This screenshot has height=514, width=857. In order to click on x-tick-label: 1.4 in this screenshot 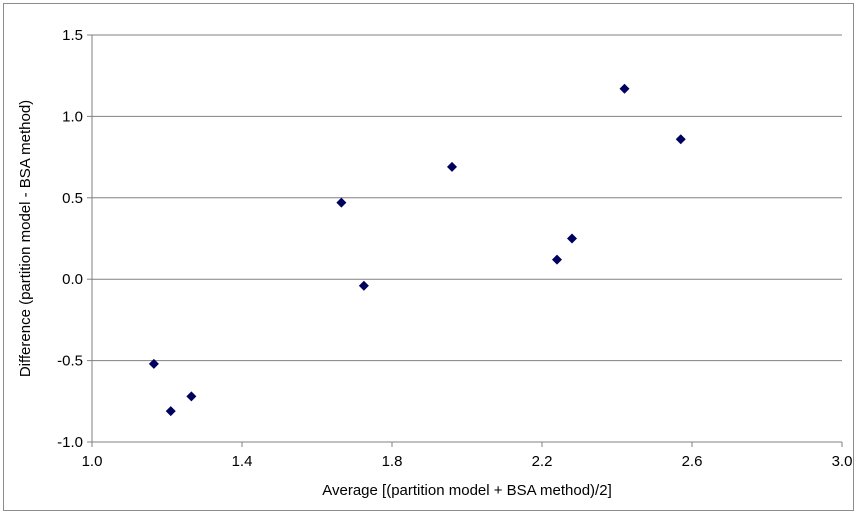, I will do `click(242, 461)`.